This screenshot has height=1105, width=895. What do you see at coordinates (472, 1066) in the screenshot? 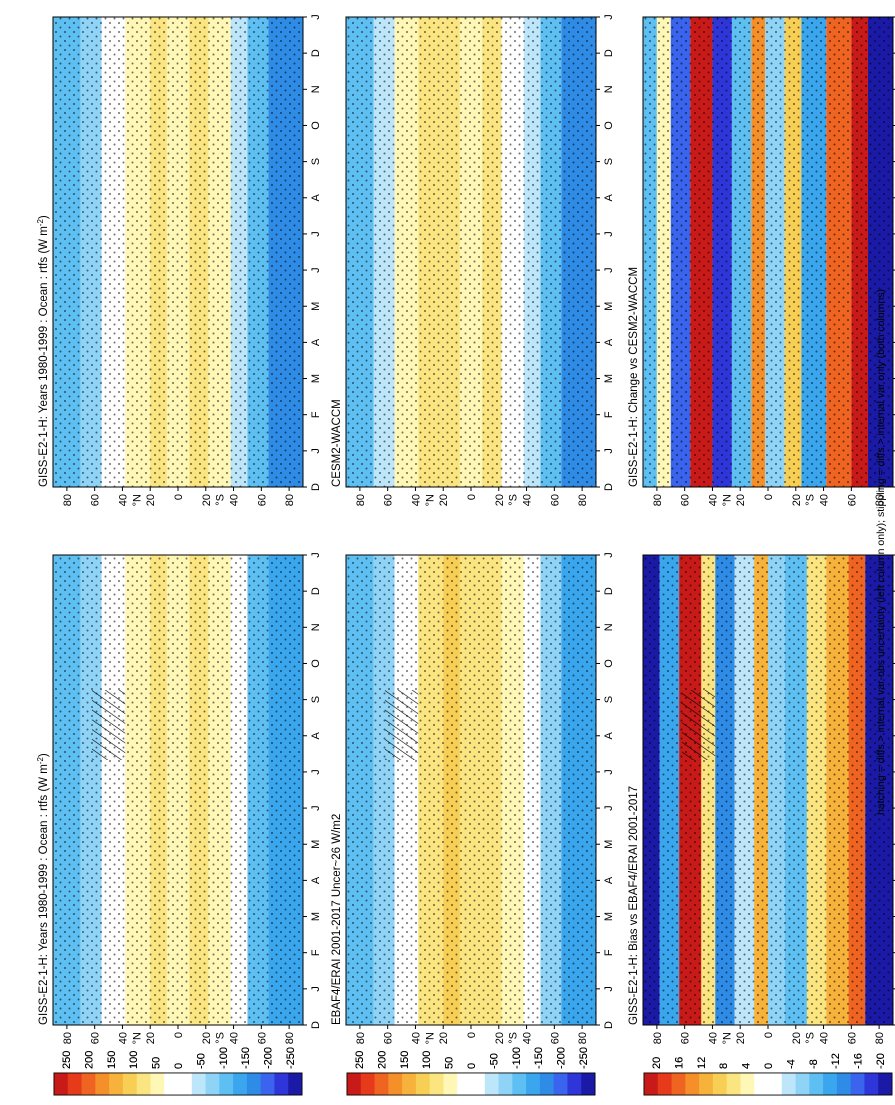
I see `colorbar-label: 0` at bounding box center [472, 1066].